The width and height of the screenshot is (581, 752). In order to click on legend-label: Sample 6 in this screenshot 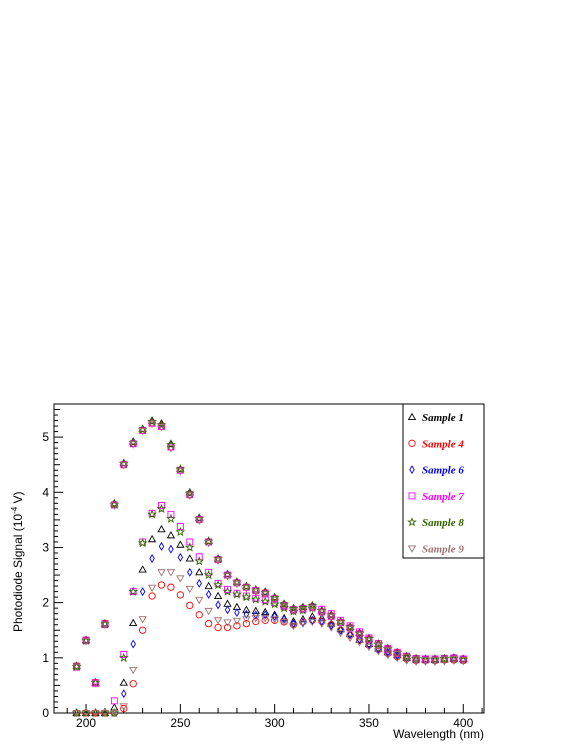, I will do `click(443, 471)`.